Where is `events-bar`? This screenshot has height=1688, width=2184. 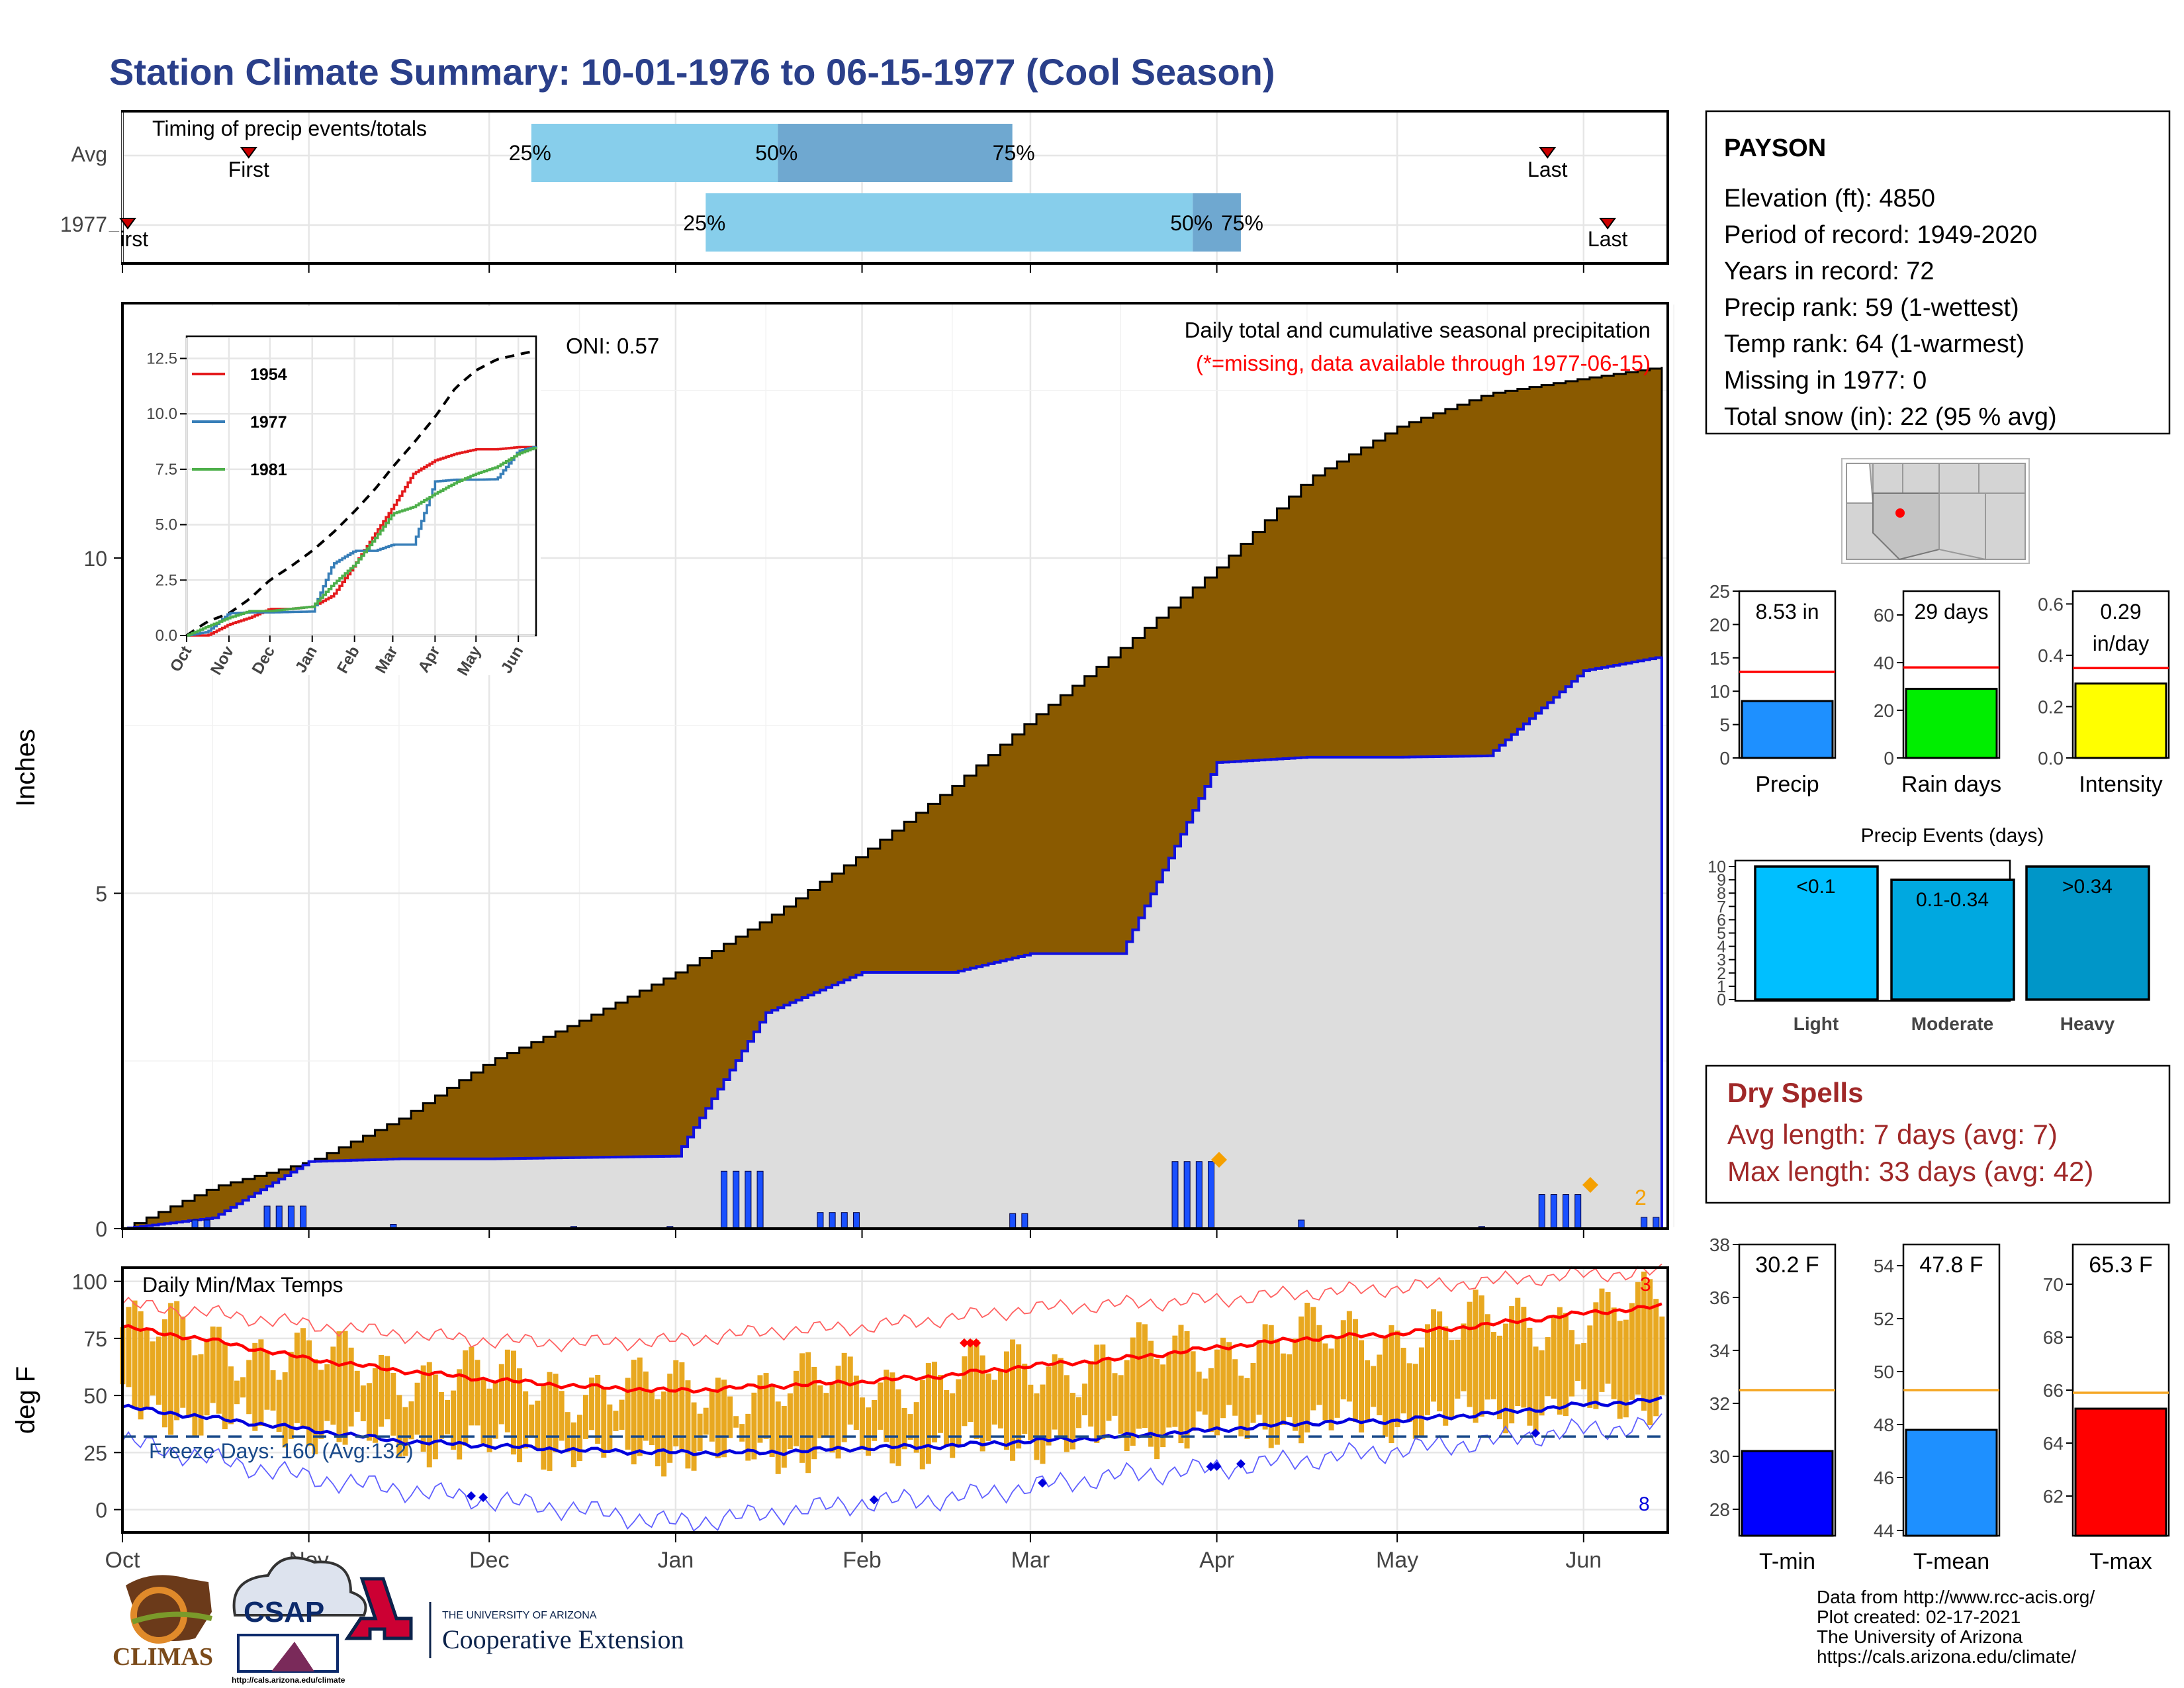 events-bar is located at coordinates (2087, 933).